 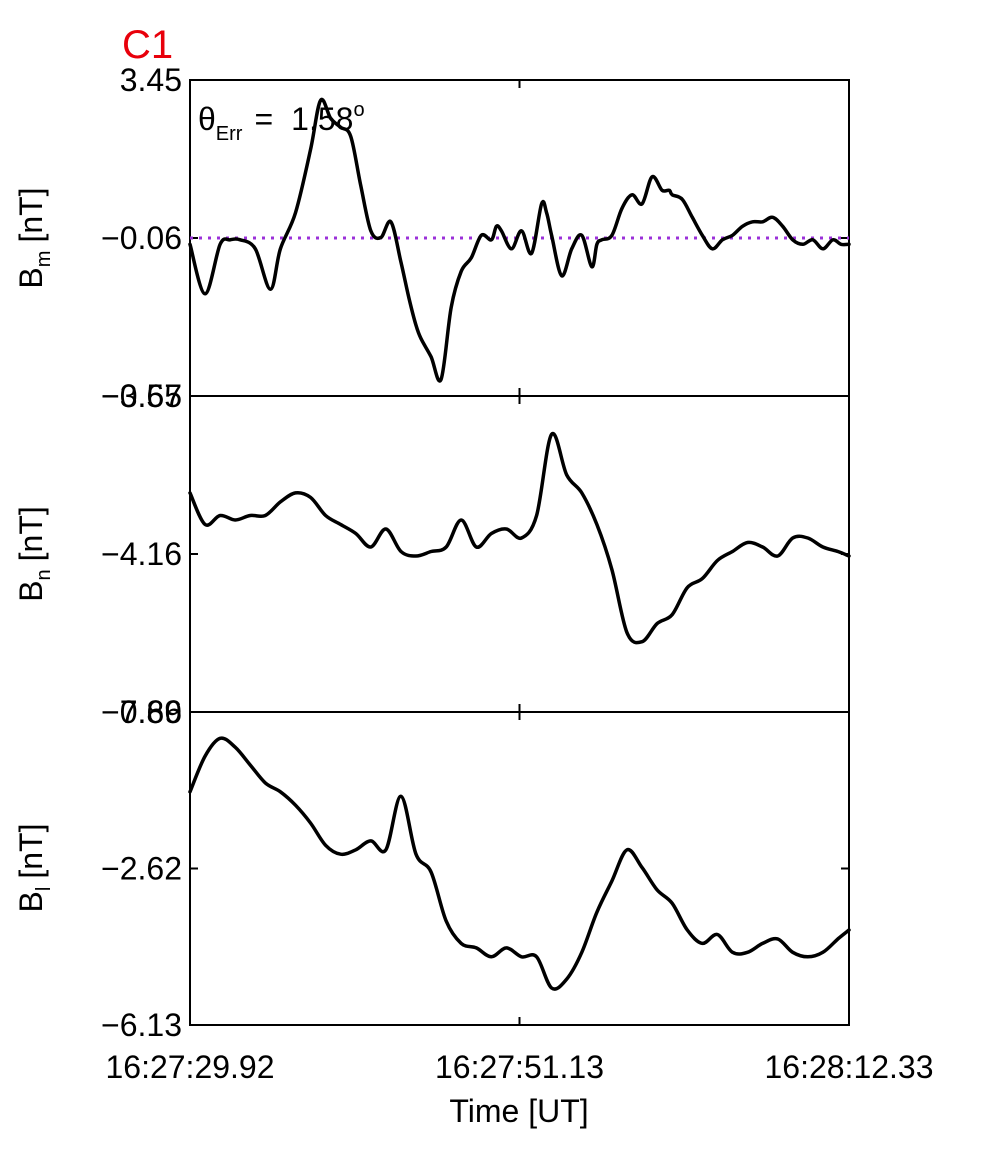 I want to click on ylabel-bm: Bm [nT], so click(x=34, y=237).